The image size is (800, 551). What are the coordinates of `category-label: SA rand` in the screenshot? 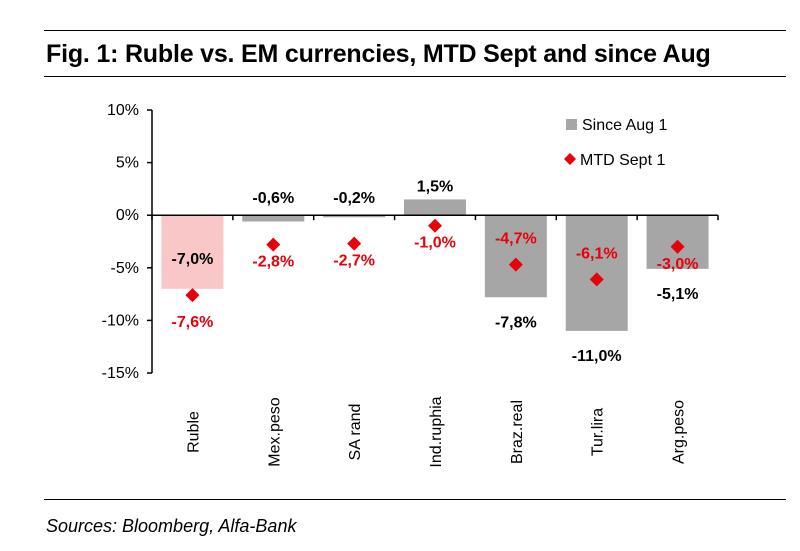 It's located at (355, 432).